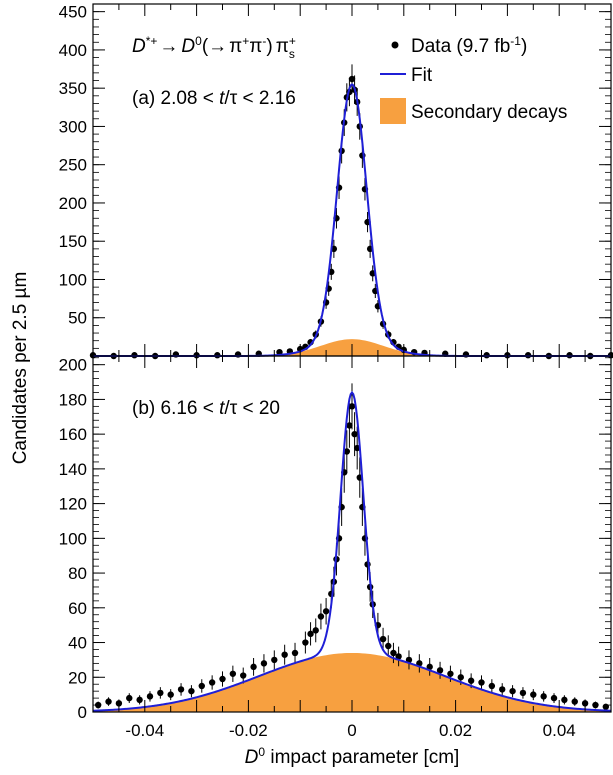  What do you see at coordinates (73, 469) in the screenshot?
I see `panelB-y-tick-label: 140` at bounding box center [73, 469].